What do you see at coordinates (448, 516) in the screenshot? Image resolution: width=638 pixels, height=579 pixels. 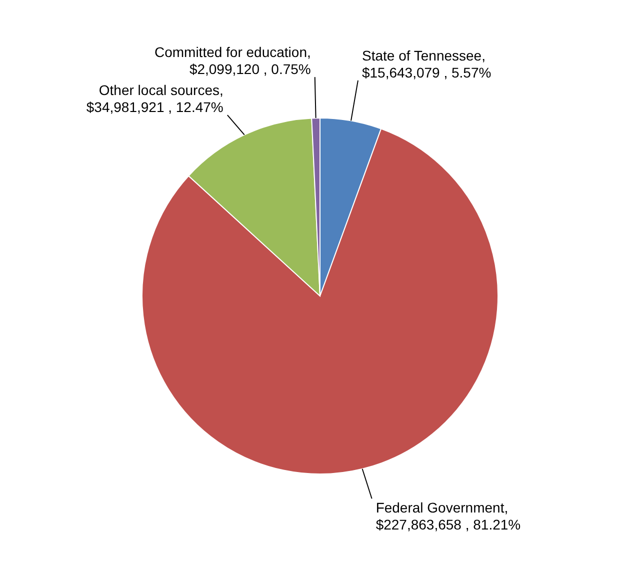 I see `slice-label: Federal Government, $227,863,658 , 81.21%` at bounding box center [448, 516].